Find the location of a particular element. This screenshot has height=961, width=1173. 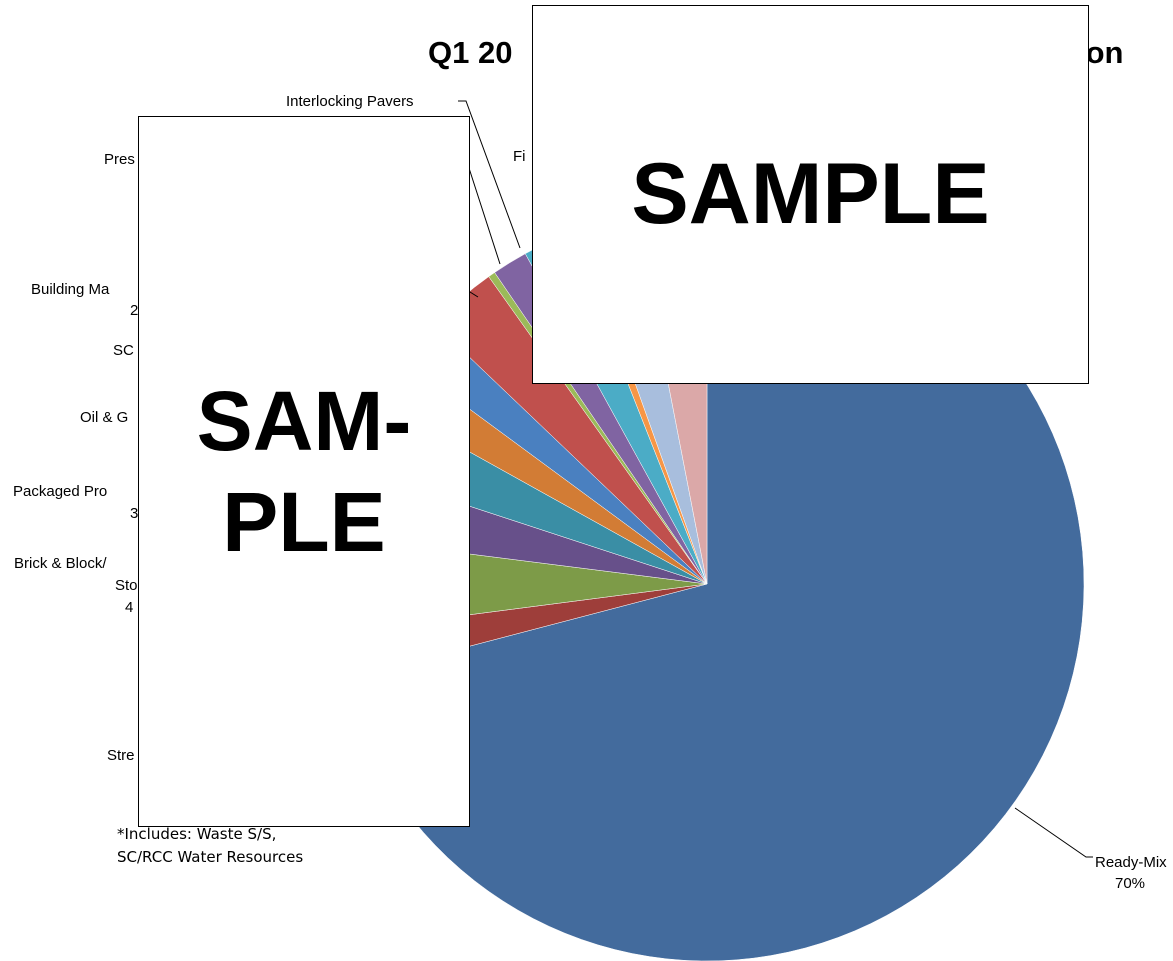

label-ready-mix-value: 70% is located at coordinates (1130, 883).